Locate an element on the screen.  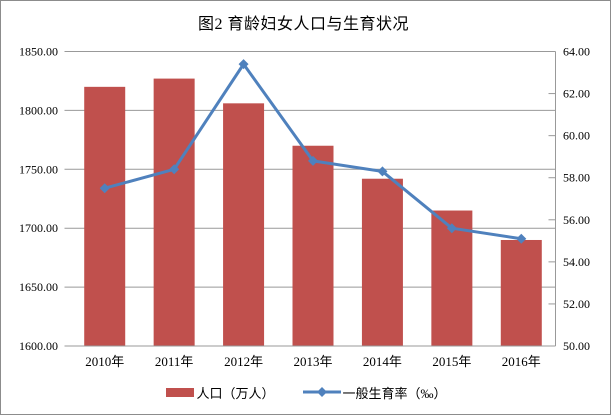
bar-swatch-icon is located at coordinates (180, 392).